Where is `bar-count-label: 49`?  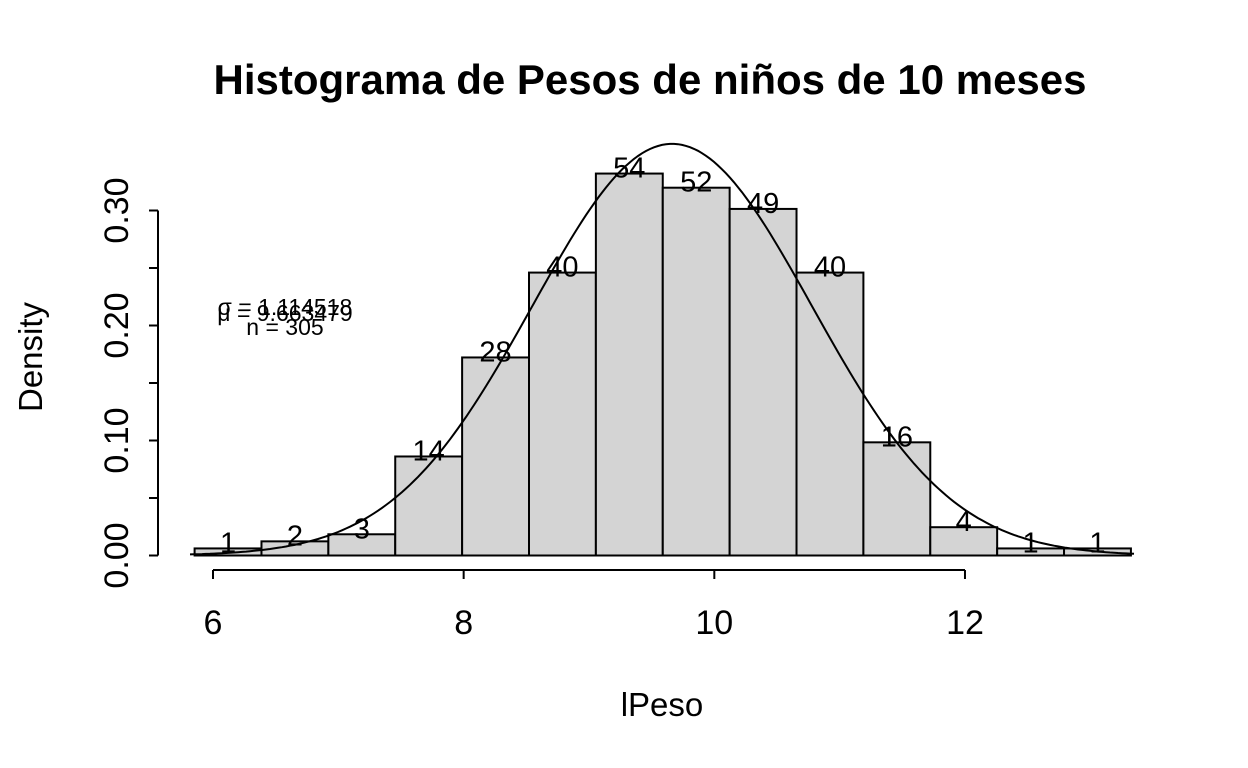
bar-count-label: 49 is located at coordinates (763, 204).